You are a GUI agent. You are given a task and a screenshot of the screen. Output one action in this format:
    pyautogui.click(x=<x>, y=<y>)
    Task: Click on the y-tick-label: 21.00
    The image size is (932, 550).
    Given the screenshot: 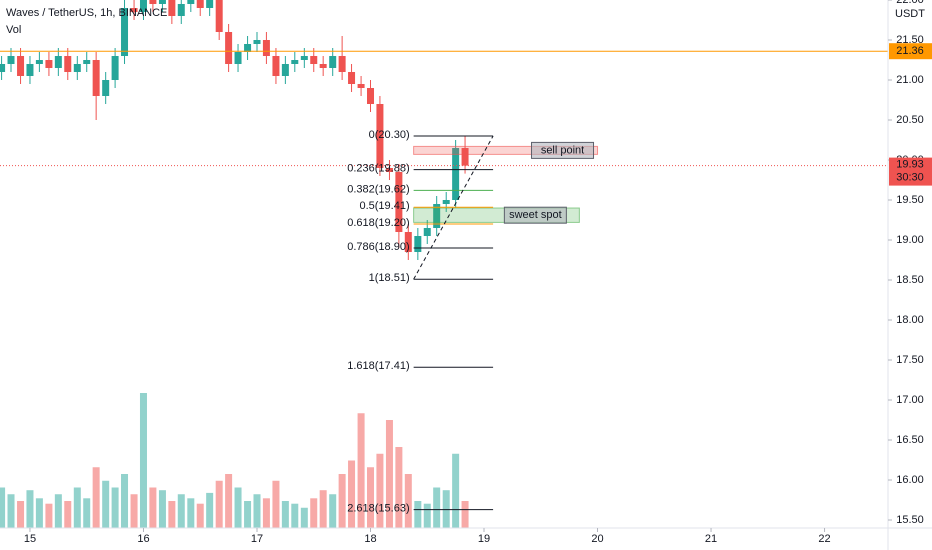 What is the action you would take?
    pyautogui.click(x=910, y=80)
    